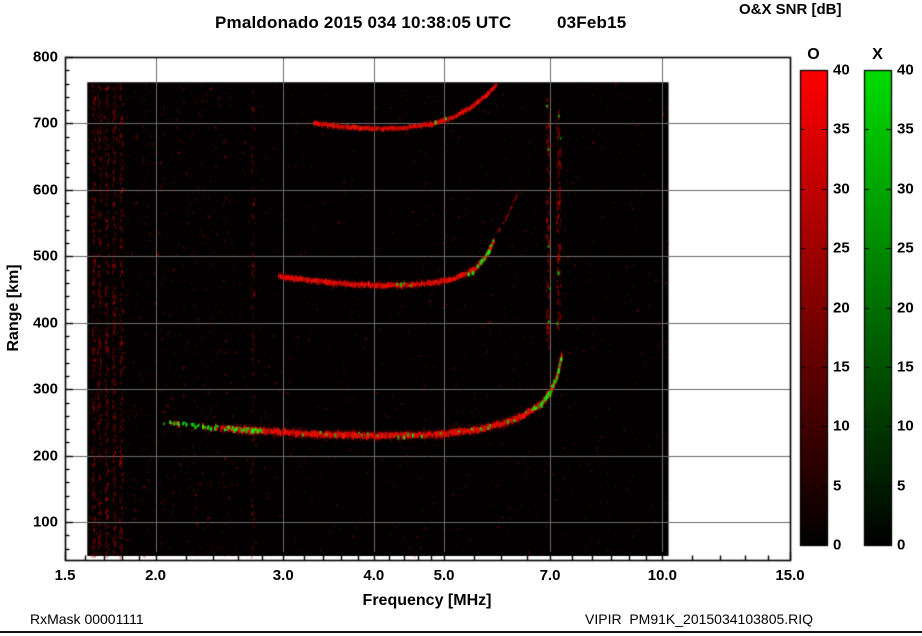 This screenshot has height=636, width=922. I want to click on x-axis-label: Frequency [MHz], so click(427, 600).